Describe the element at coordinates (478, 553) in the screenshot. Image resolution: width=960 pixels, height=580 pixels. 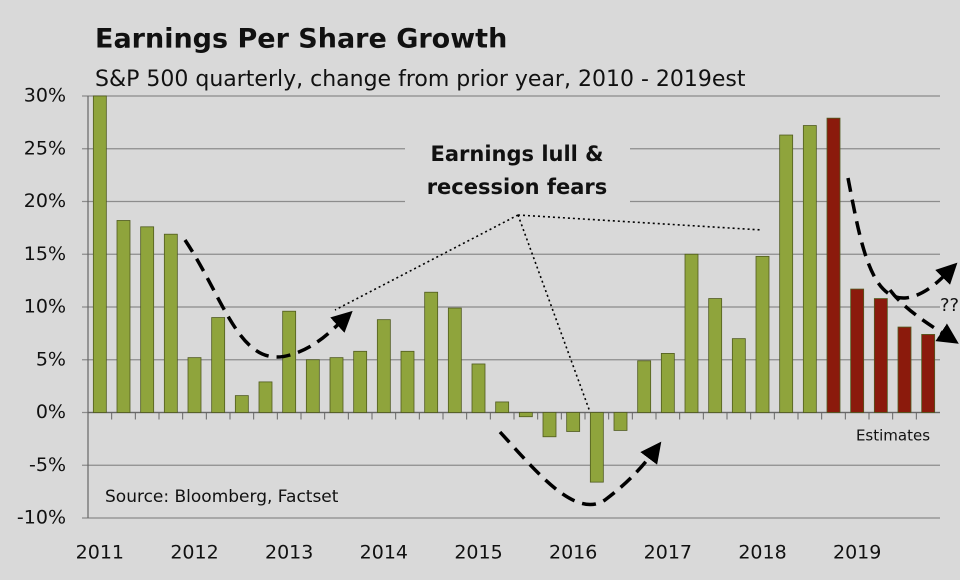
I see `x-tick-label: 2015` at that location.